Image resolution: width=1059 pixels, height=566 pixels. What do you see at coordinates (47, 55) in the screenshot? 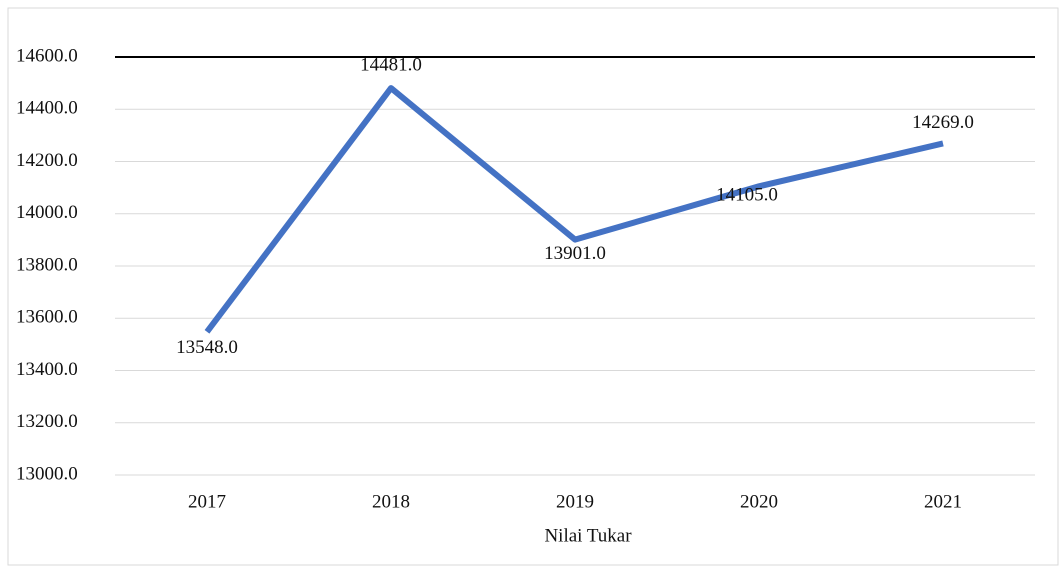
I see `y-tick-label: 14600.0` at bounding box center [47, 55].